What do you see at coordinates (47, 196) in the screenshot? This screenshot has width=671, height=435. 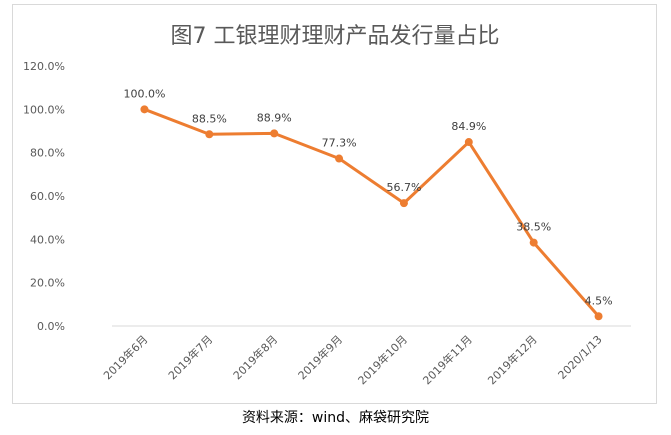 I see `y-tick-label: 60.0%` at bounding box center [47, 196].